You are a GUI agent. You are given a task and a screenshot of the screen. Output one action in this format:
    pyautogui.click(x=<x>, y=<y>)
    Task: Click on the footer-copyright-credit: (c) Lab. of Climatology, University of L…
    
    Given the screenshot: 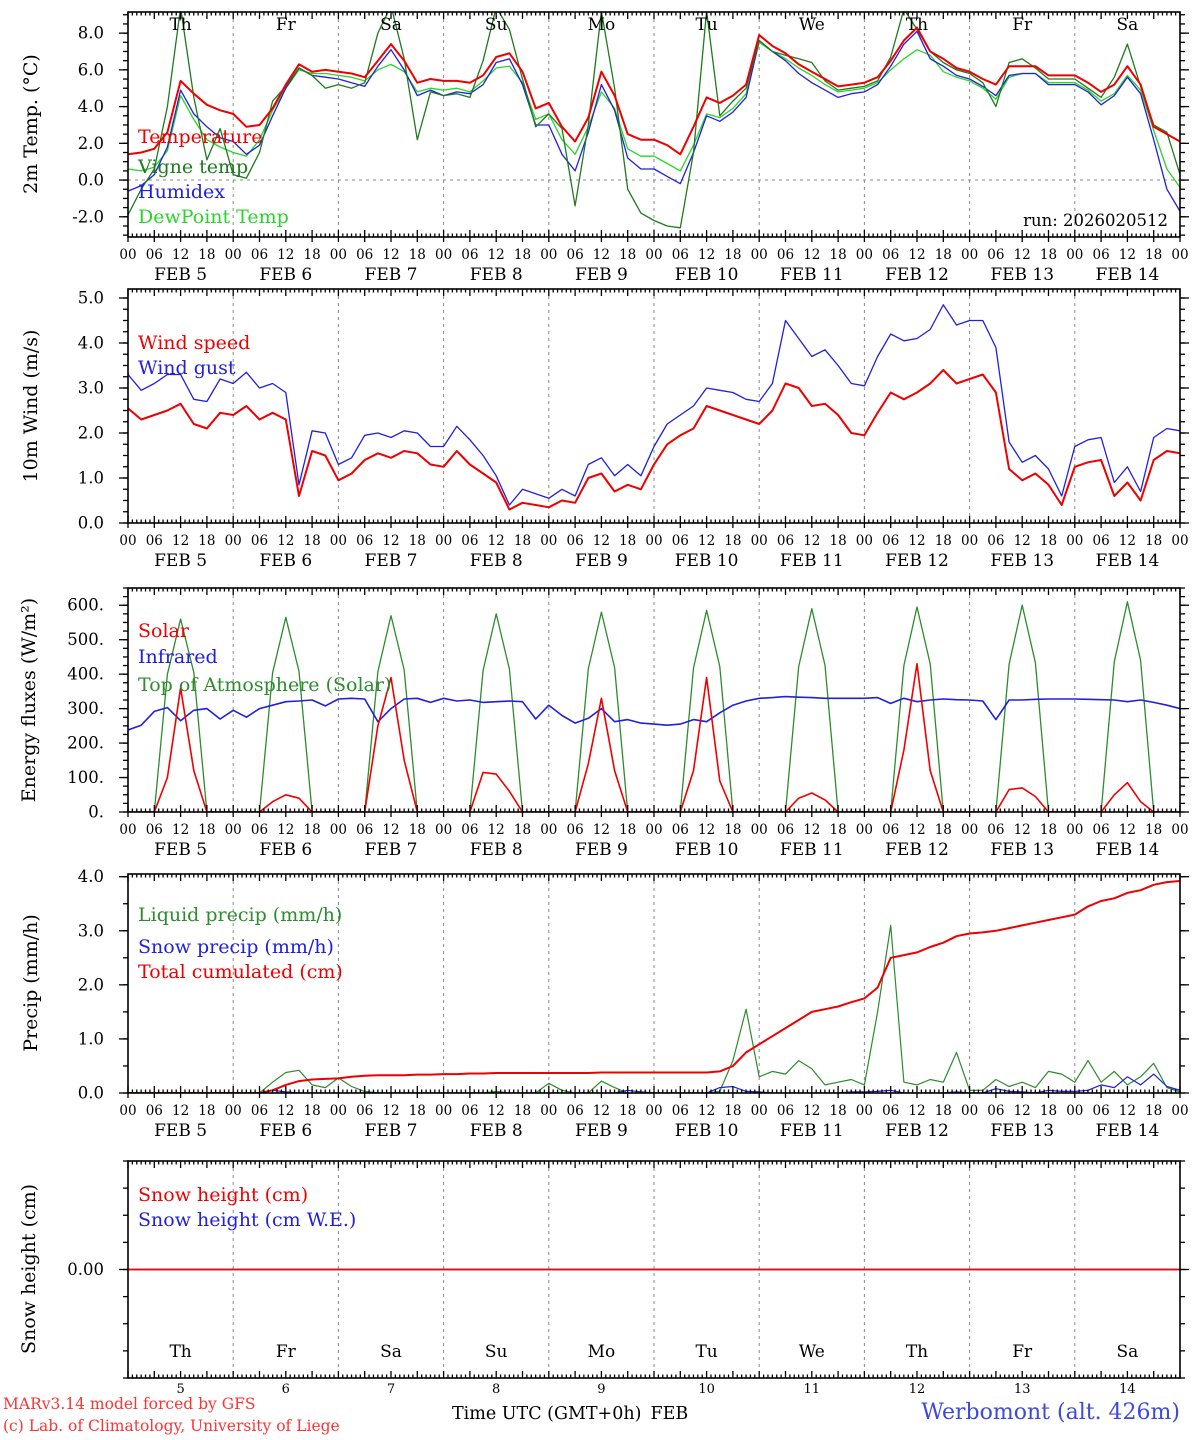 What is the action you would take?
    pyautogui.click(x=171, y=1426)
    